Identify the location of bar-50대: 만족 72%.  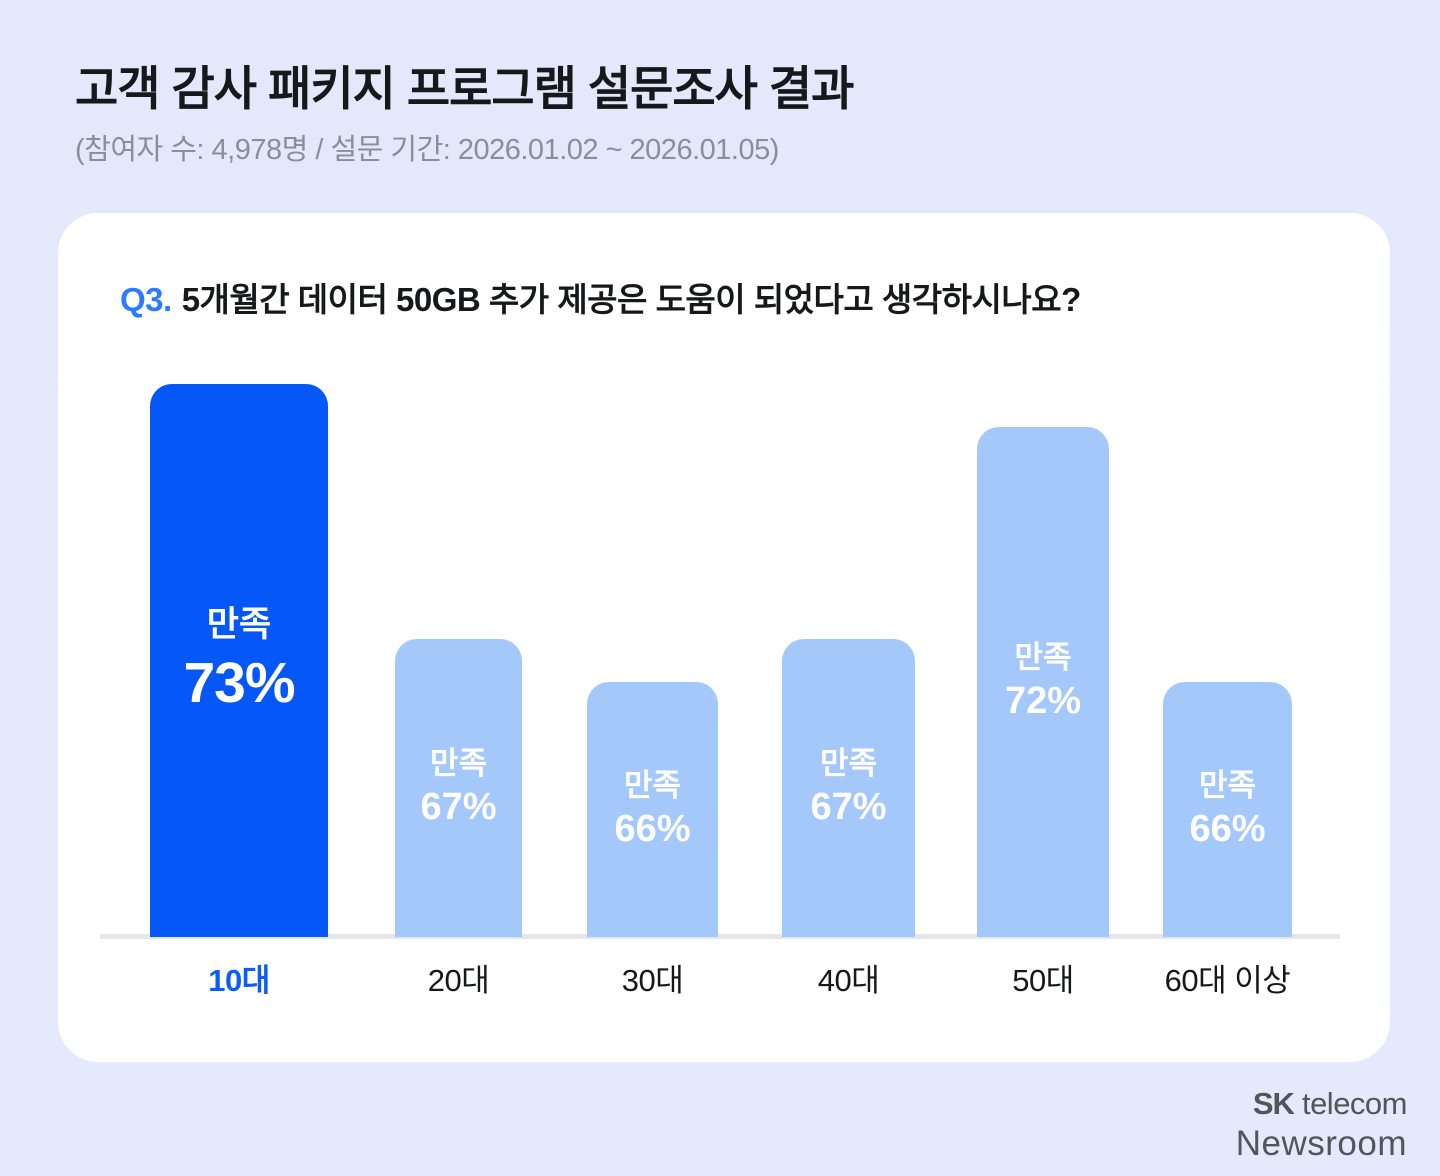
(1043, 682).